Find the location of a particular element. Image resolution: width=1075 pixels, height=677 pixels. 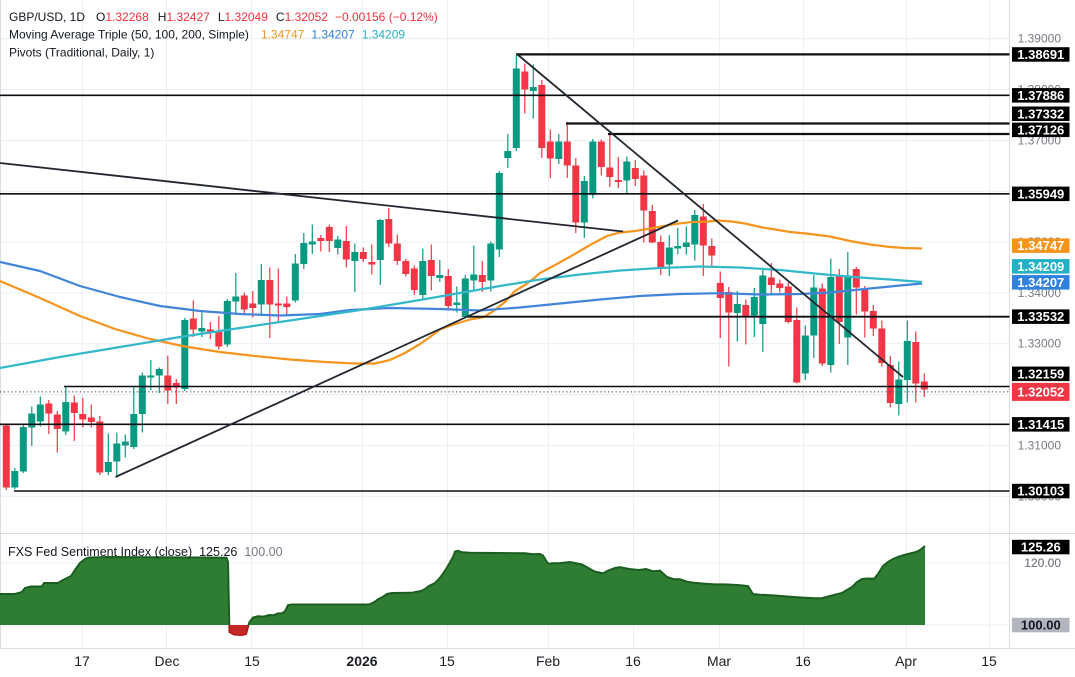

svg-text: 1.35949 is located at coordinates (1040, 193).